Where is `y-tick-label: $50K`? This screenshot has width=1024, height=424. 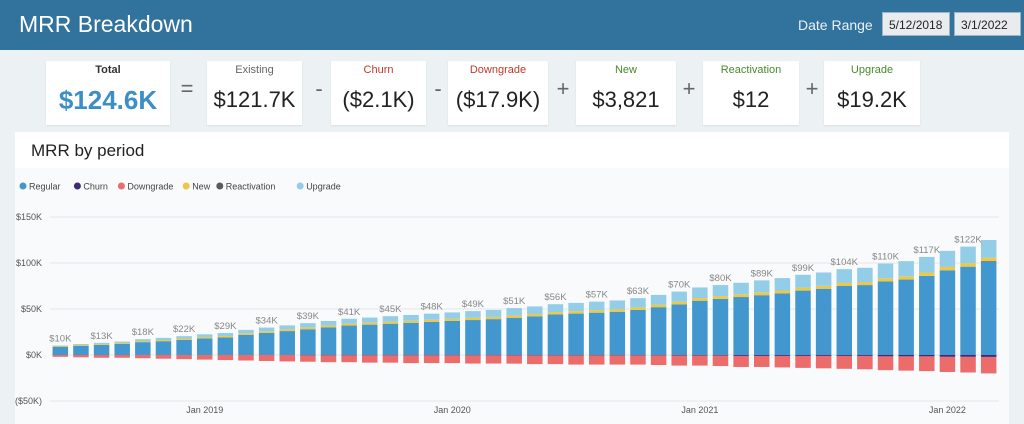 y-tick-label: $50K is located at coordinates (31, 309).